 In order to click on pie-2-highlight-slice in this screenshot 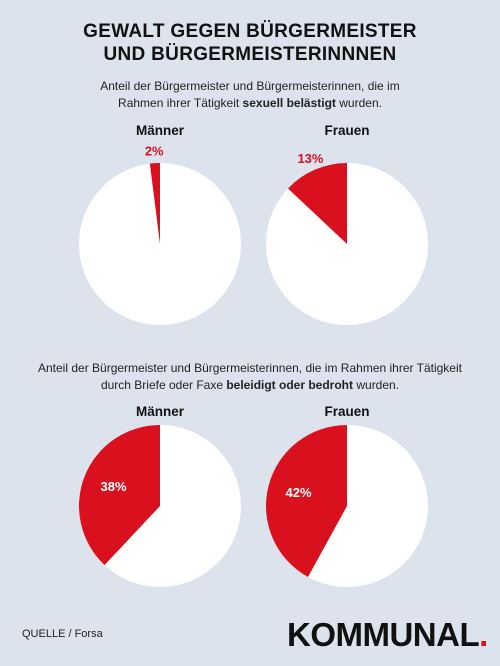, I will do `click(317, 203)`.